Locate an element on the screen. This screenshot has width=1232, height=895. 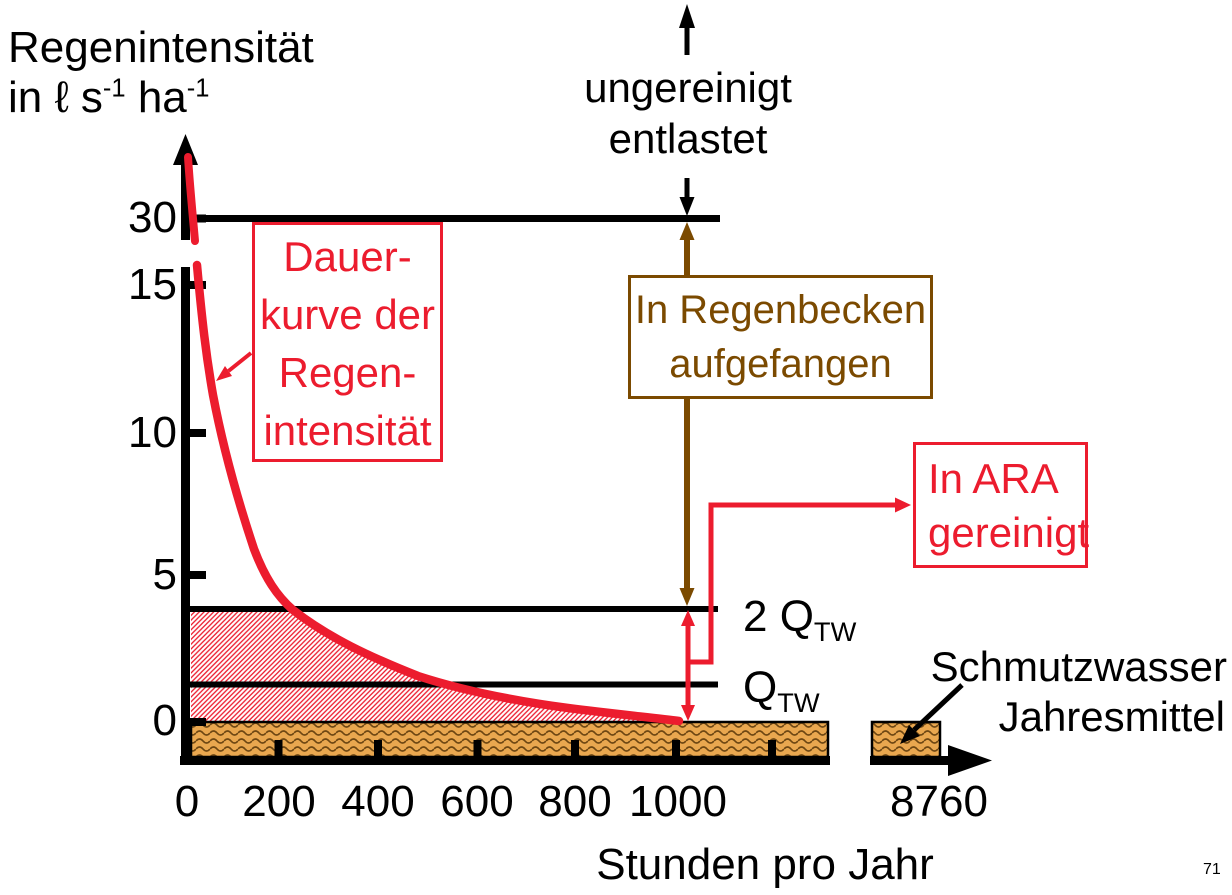
x-tick-label-600: 600 is located at coordinates (477, 801).